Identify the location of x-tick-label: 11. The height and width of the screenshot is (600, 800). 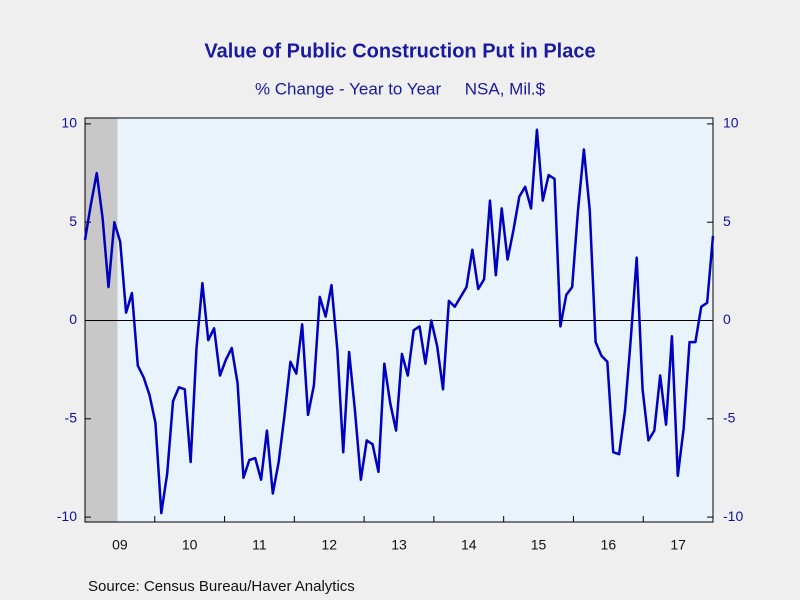
(259, 545).